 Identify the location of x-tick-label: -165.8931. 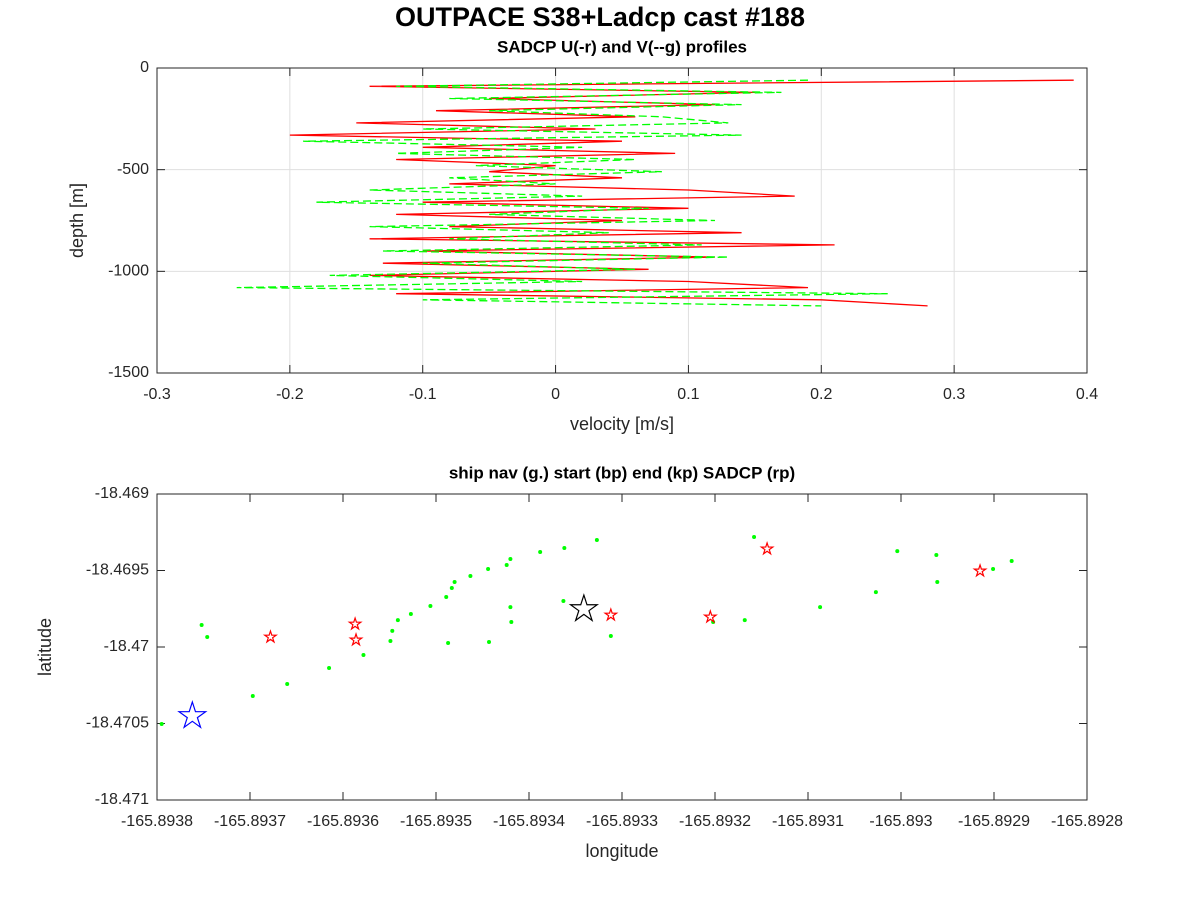
(808, 821).